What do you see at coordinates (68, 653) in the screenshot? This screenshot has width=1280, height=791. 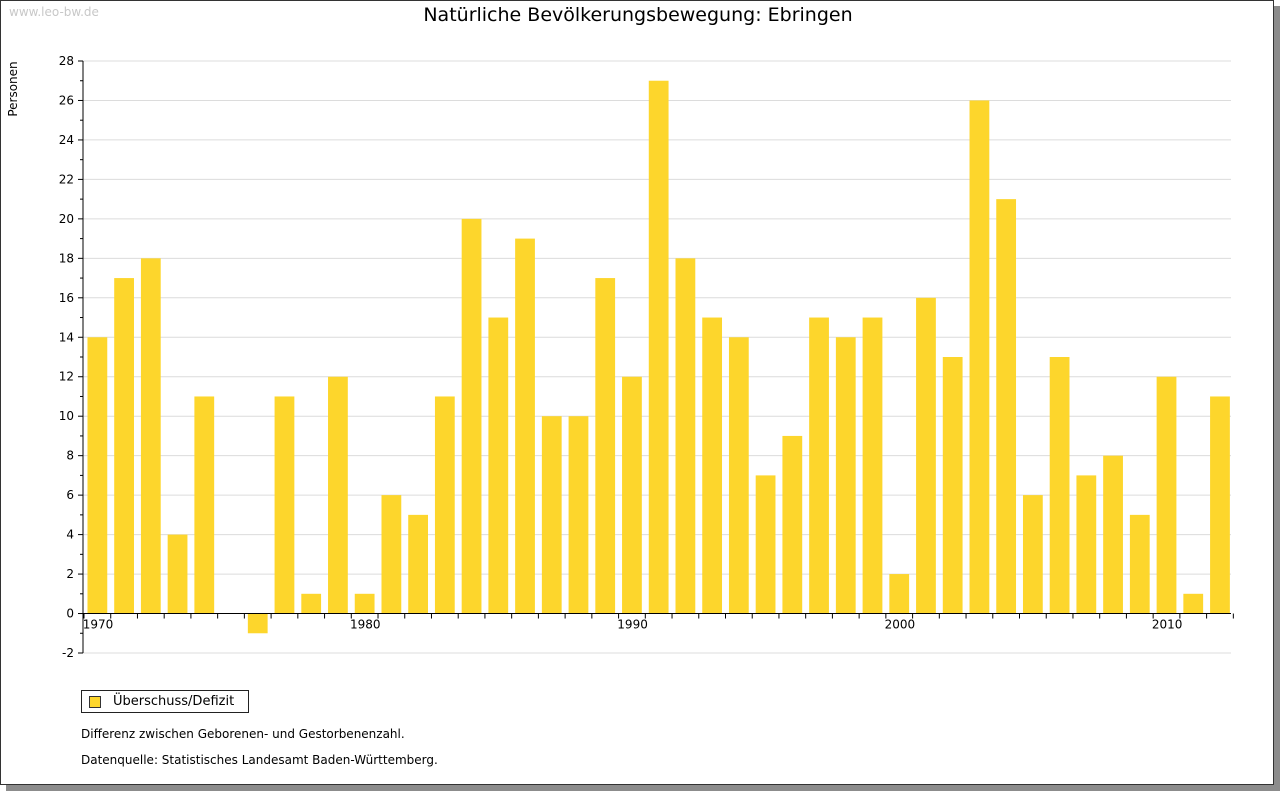 I see `y-tick-label: -2` at bounding box center [68, 653].